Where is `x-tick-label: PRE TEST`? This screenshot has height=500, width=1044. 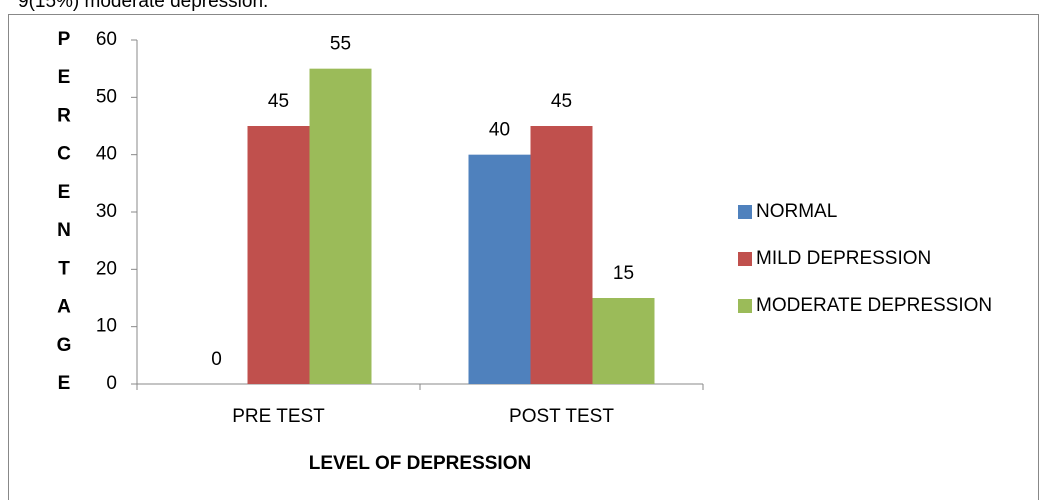 x-tick-label: PRE TEST is located at coordinates (278, 416).